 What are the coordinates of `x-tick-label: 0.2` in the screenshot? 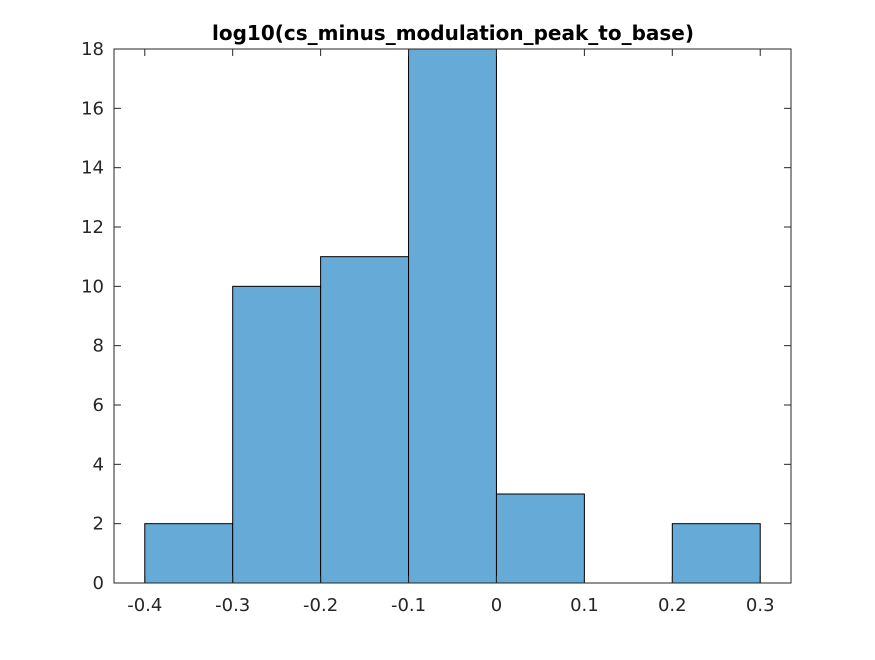 It's located at (672, 605).